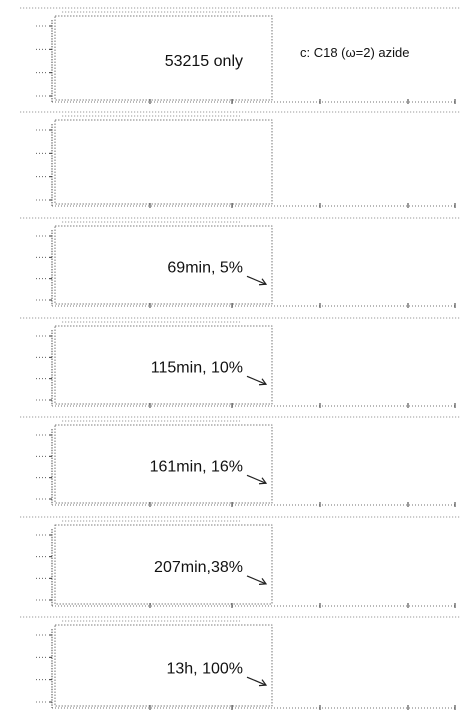 This screenshot has height=720, width=461. I want to click on panel-6: 207min,38%, so click(240, 562).